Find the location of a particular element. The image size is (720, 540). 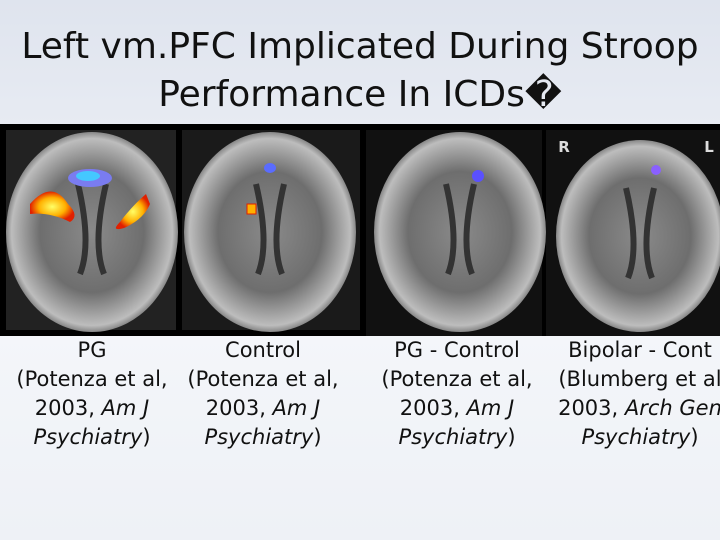

caption-line: 2003, Arch Gen is located at coordinates (632, 408).